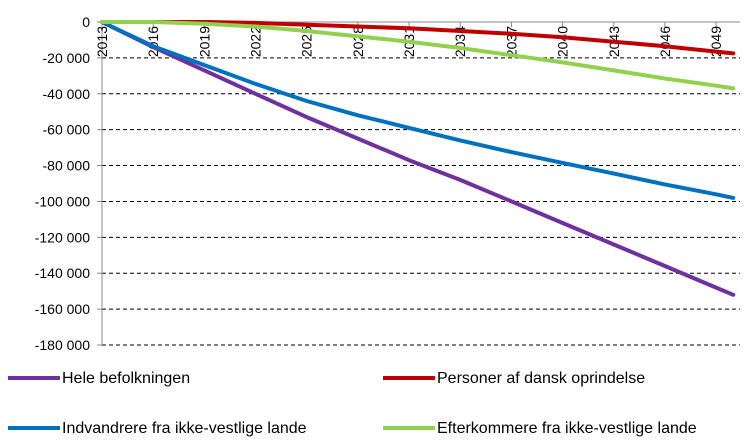 This screenshot has width=744, height=442. Describe the element at coordinates (67, 130) in the screenshot. I see `y-tick-label: -60 000` at that location.